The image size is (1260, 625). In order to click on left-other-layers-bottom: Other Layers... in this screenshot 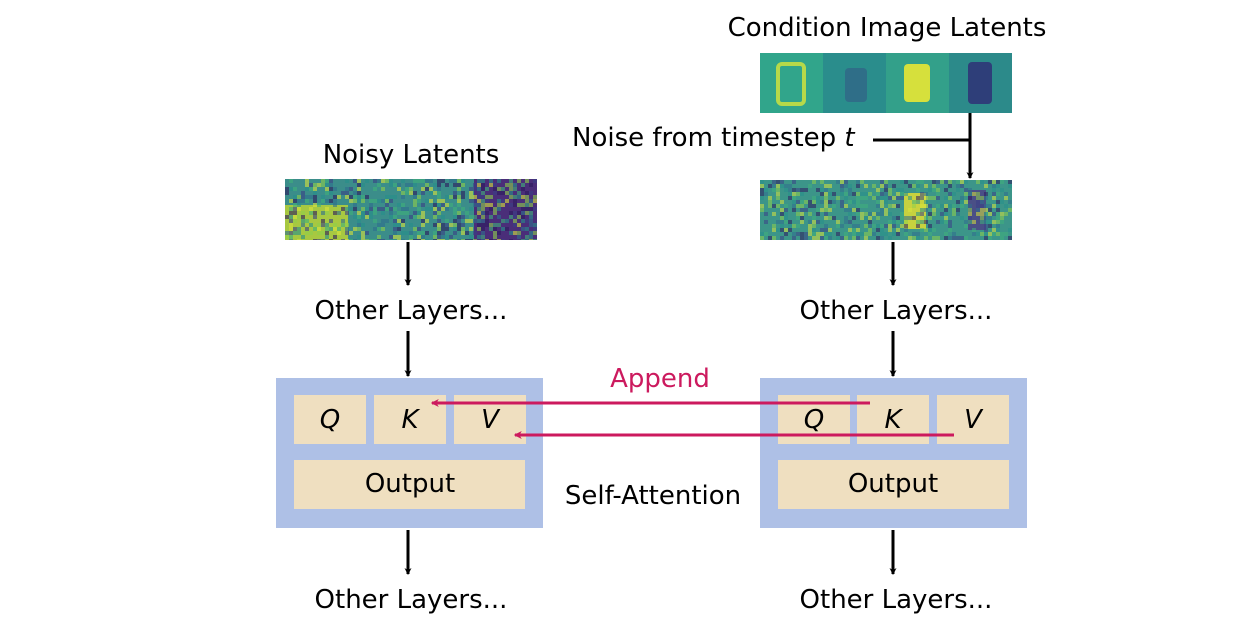, I will do `click(411, 600)`.